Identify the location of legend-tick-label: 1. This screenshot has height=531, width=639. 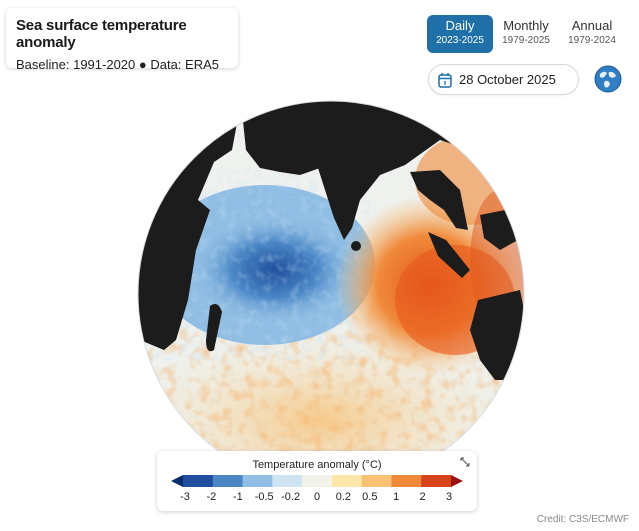
(396, 497).